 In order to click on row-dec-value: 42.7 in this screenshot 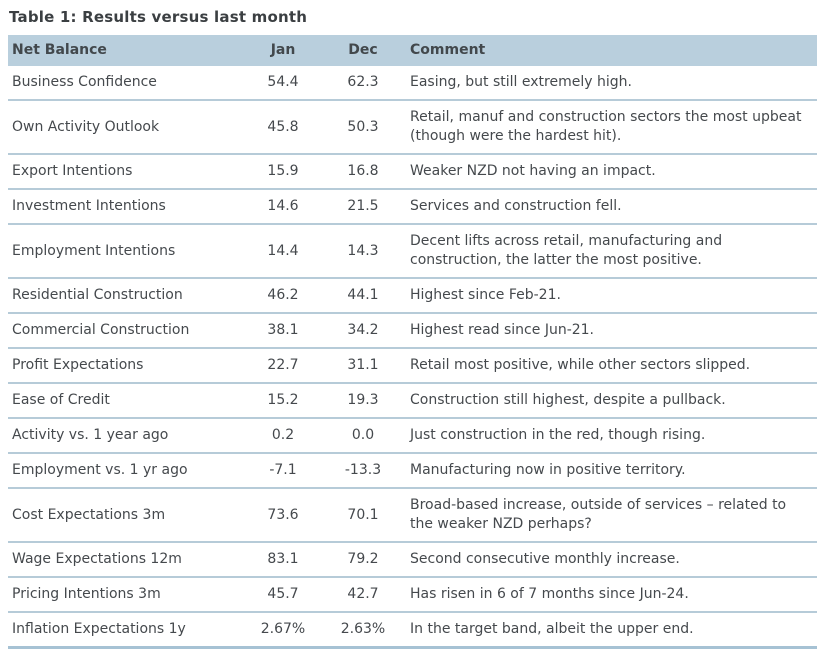, I will do `click(363, 595)`.